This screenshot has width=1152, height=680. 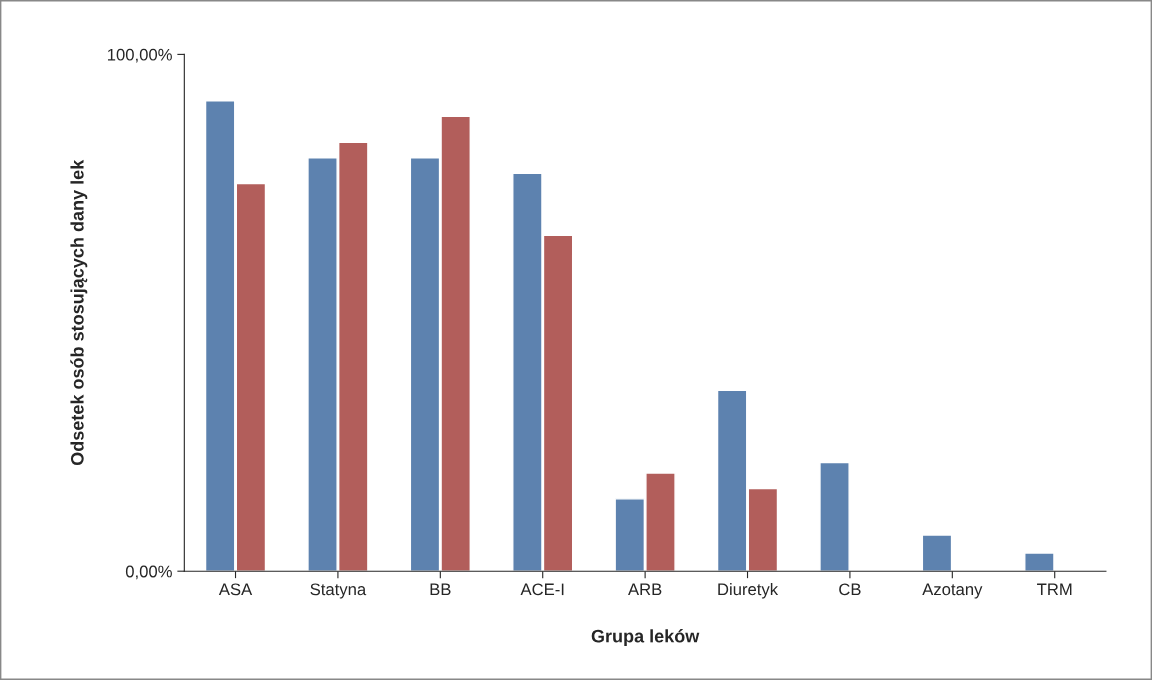 I want to click on x-tick-label: Azotany, so click(x=952, y=591).